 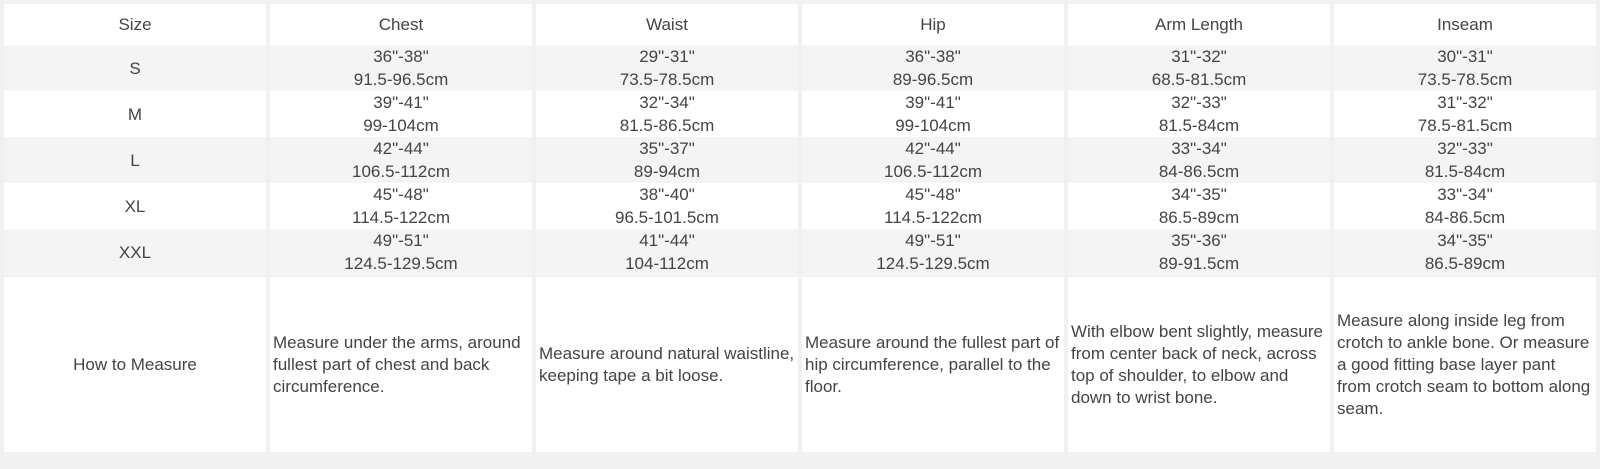 What do you see at coordinates (135, 24) in the screenshot?
I see `header-size: Size` at bounding box center [135, 24].